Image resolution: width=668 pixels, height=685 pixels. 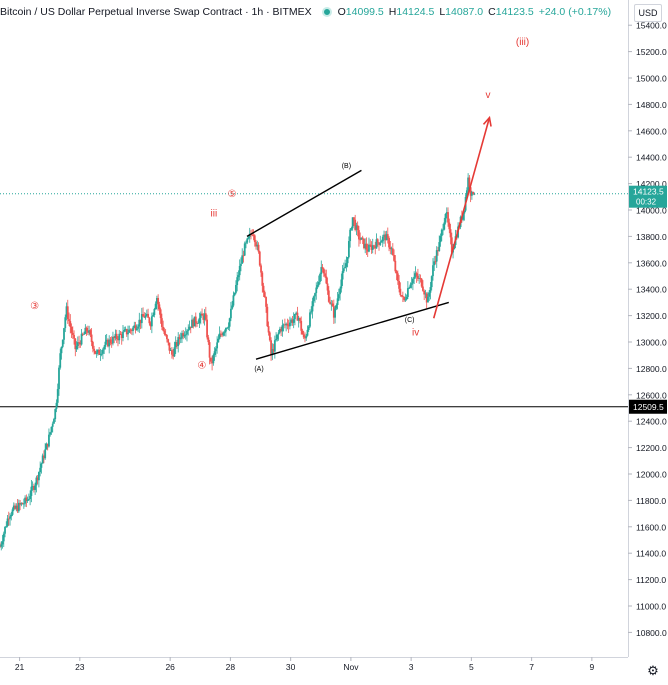 I want to click on x-tick-label: 21, so click(x=20, y=667).